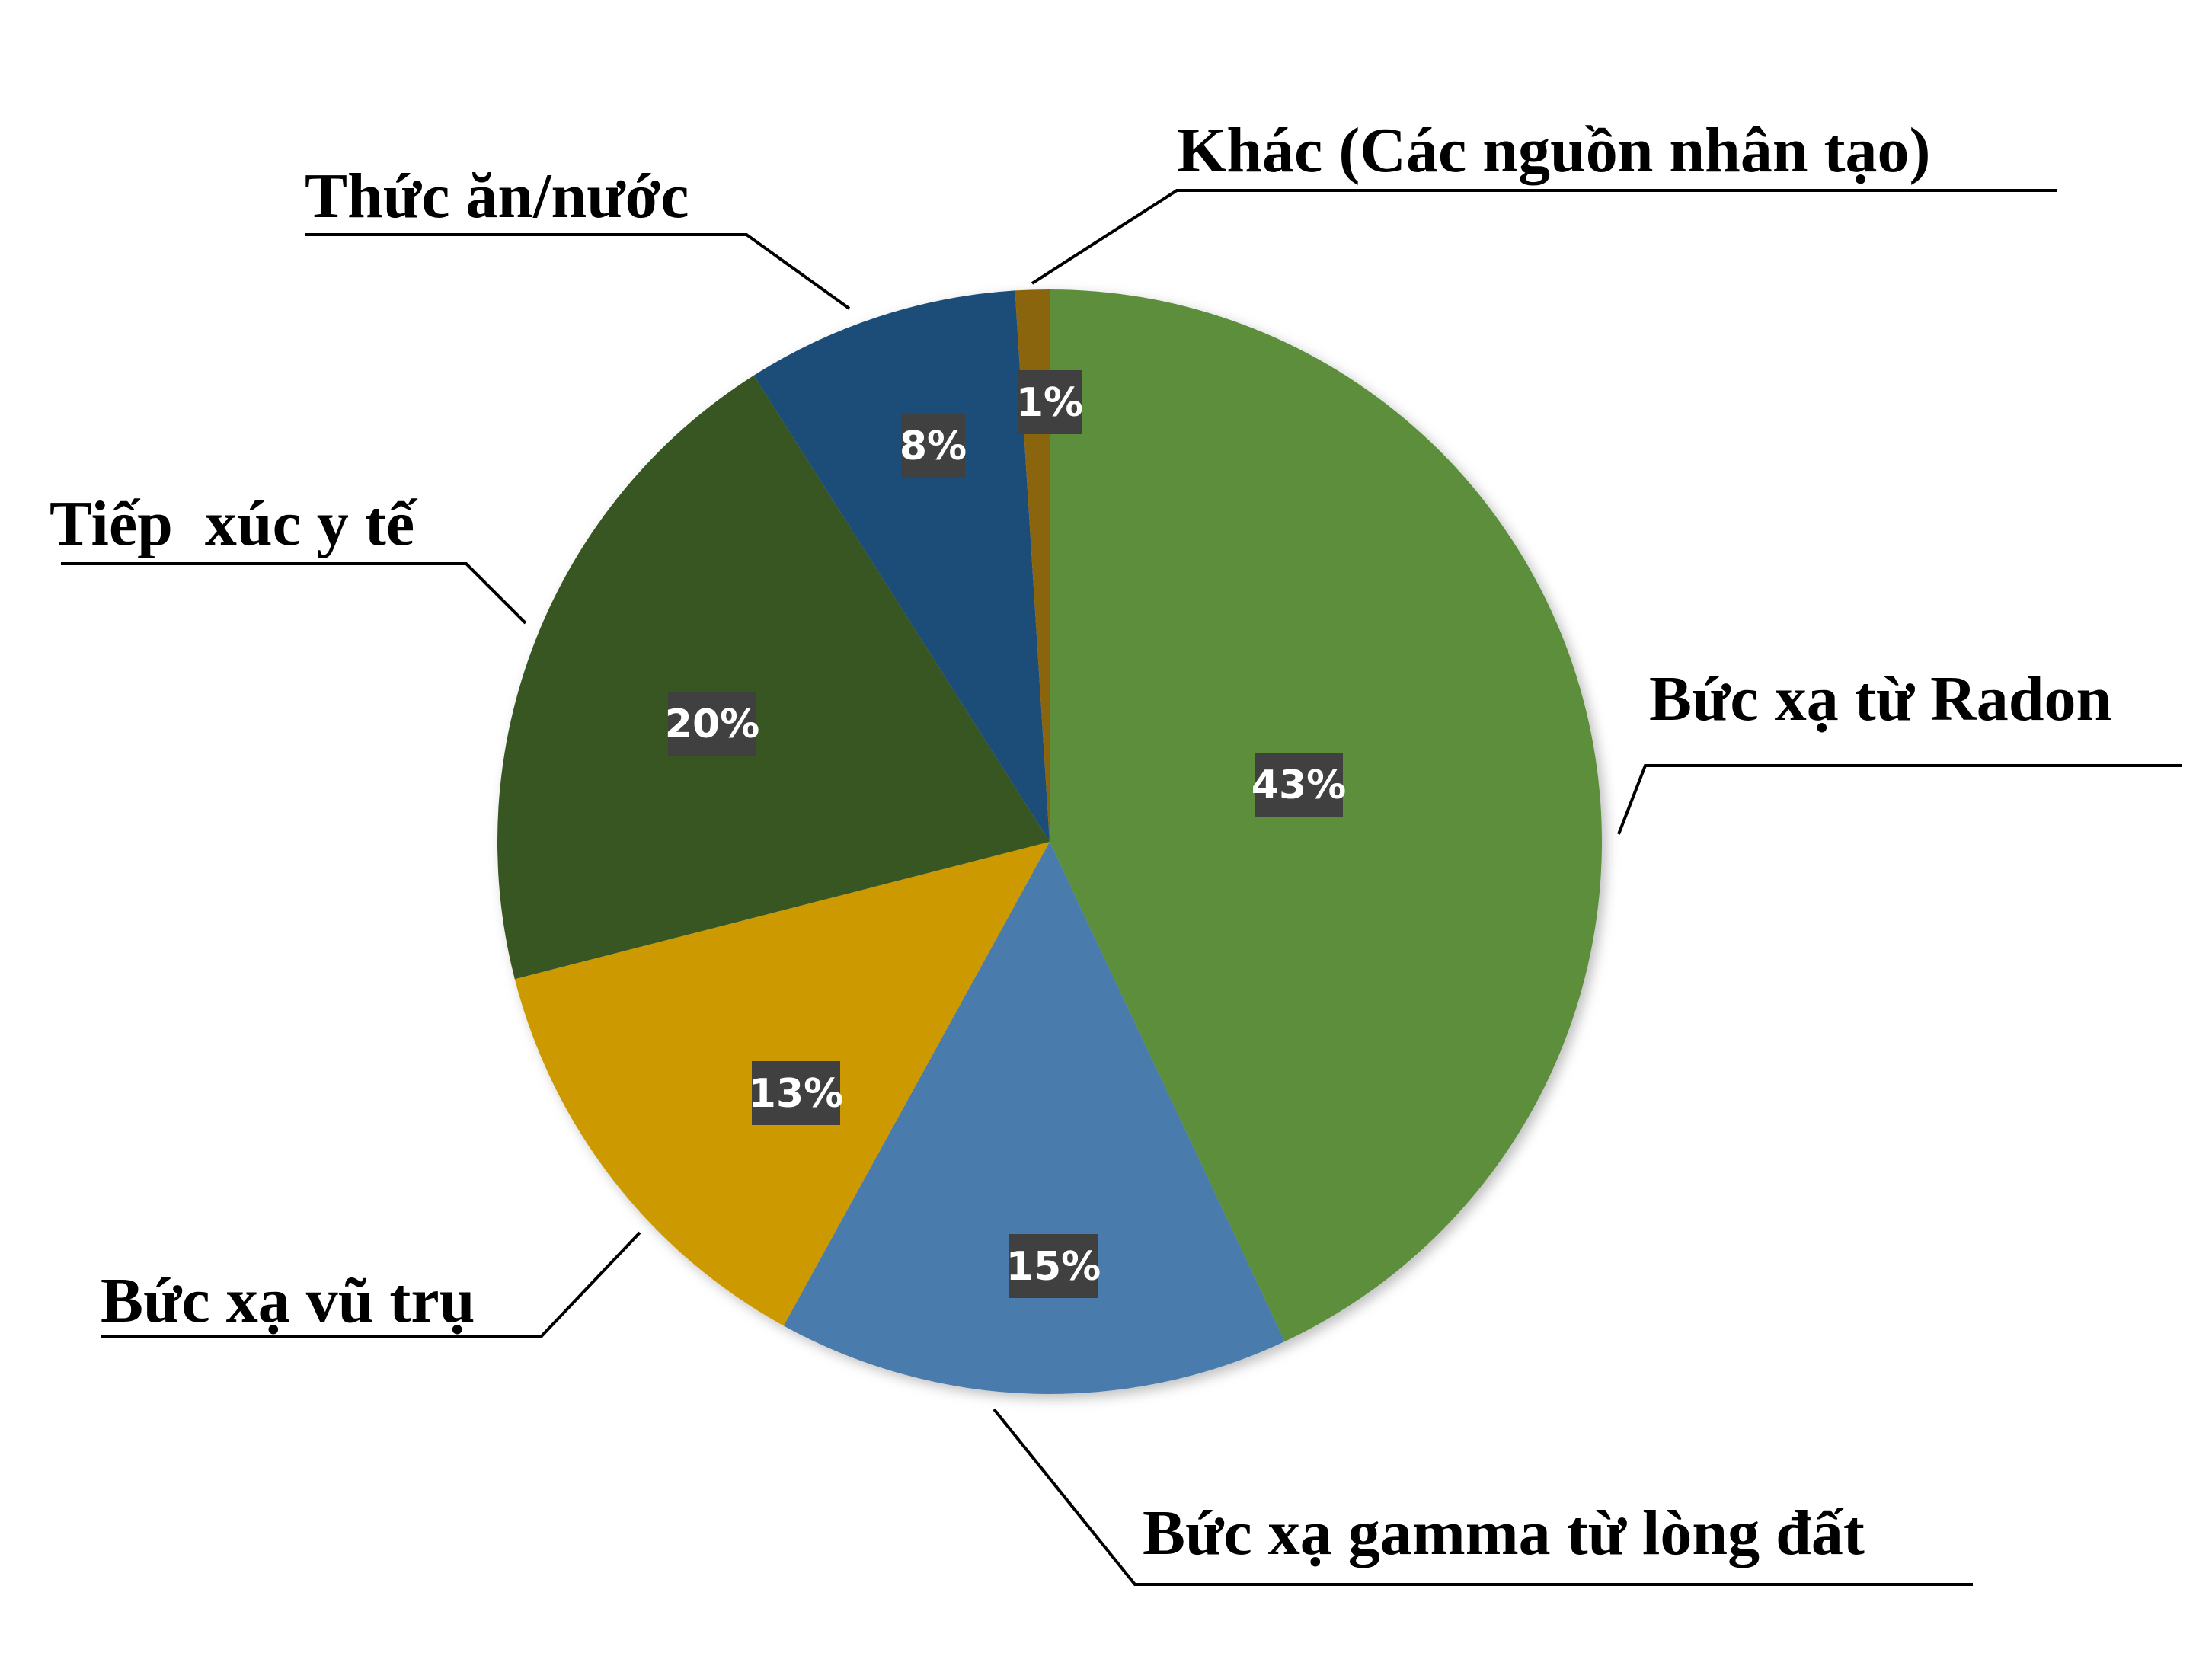  I want to click on slice-category-label: Tiếp xúc y tế, so click(234, 523).